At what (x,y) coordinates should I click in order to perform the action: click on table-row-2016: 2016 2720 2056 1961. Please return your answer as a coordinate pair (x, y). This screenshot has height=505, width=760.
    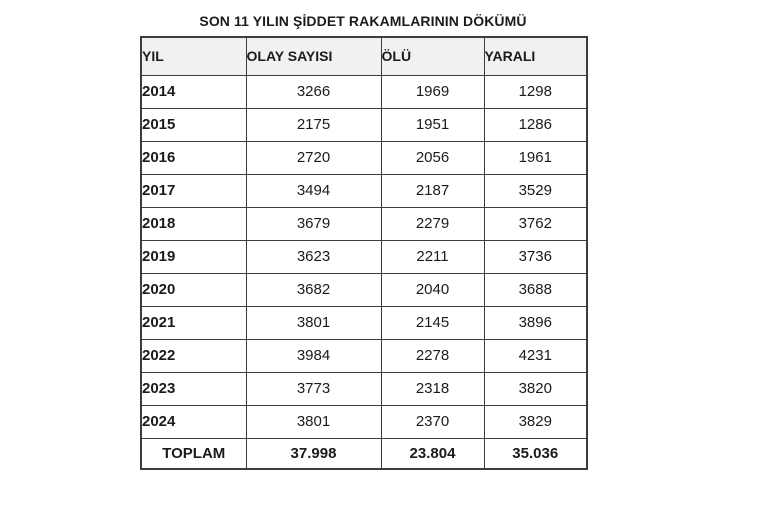
    Looking at the image, I should click on (364, 157).